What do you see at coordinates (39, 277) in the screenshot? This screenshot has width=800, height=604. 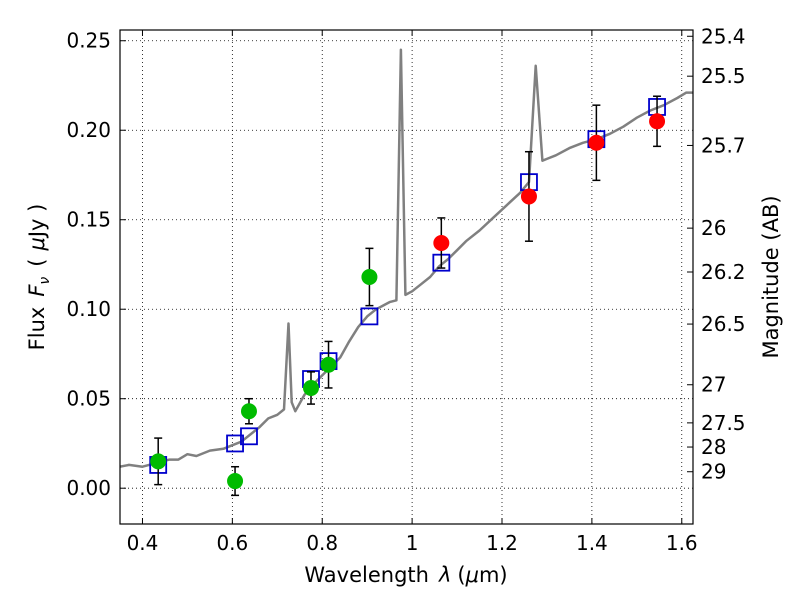 I see `y-axis-label: FluxFν(μJy )` at bounding box center [39, 277].